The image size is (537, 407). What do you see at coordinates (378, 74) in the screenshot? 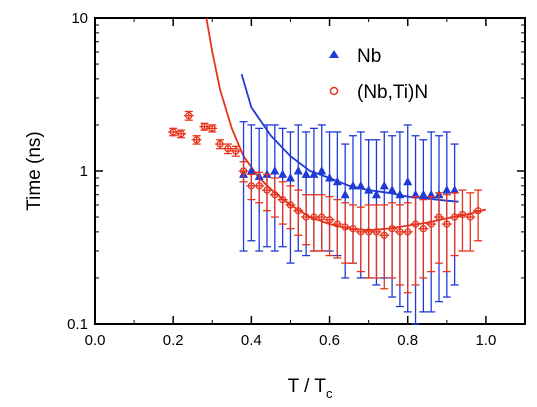
I see `legend: Nb (Nb,Ti)N` at bounding box center [378, 74].